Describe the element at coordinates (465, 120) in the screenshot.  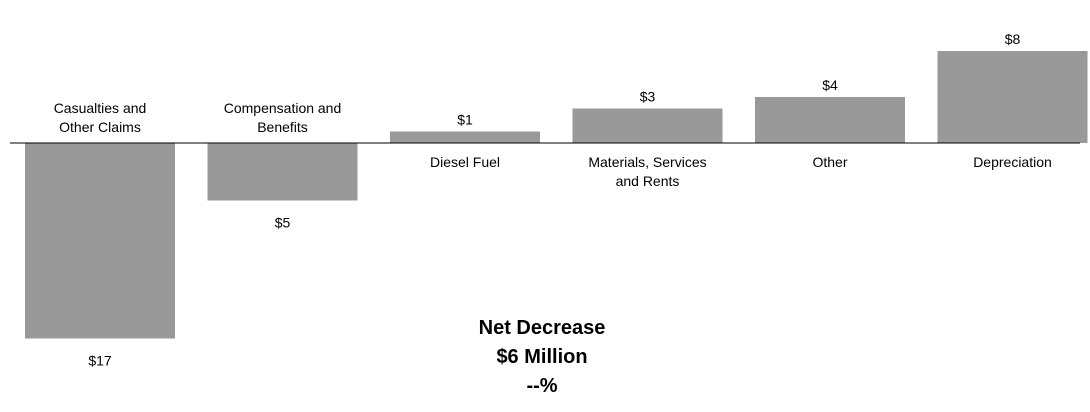
I see `value-label-diesel-fuel: $1` at that location.